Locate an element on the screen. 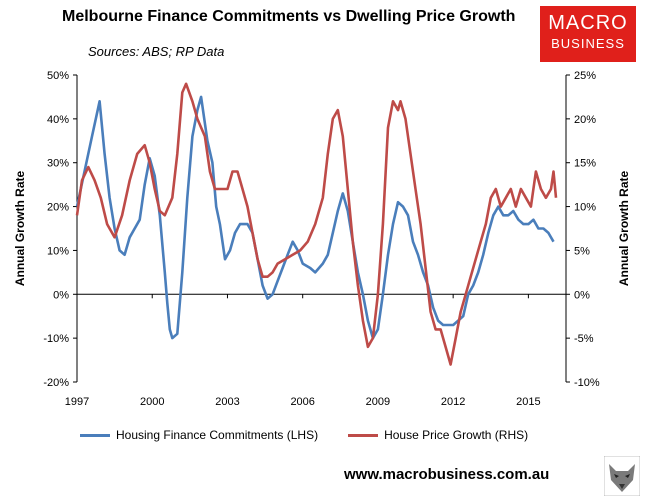 The width and height of the screenshot is (647, 503). x-tick-label: 2006 is located at coordinates (302, 402).